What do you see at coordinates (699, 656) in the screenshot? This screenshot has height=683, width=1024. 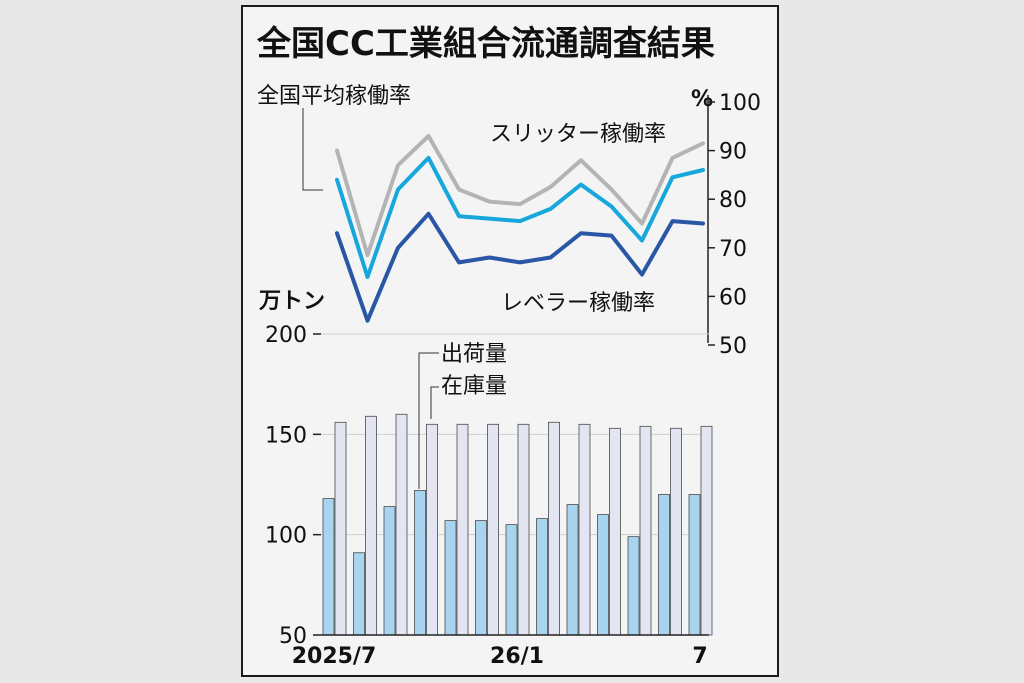 I see `bar-x-label: 7` at bounding box center [699, 656].